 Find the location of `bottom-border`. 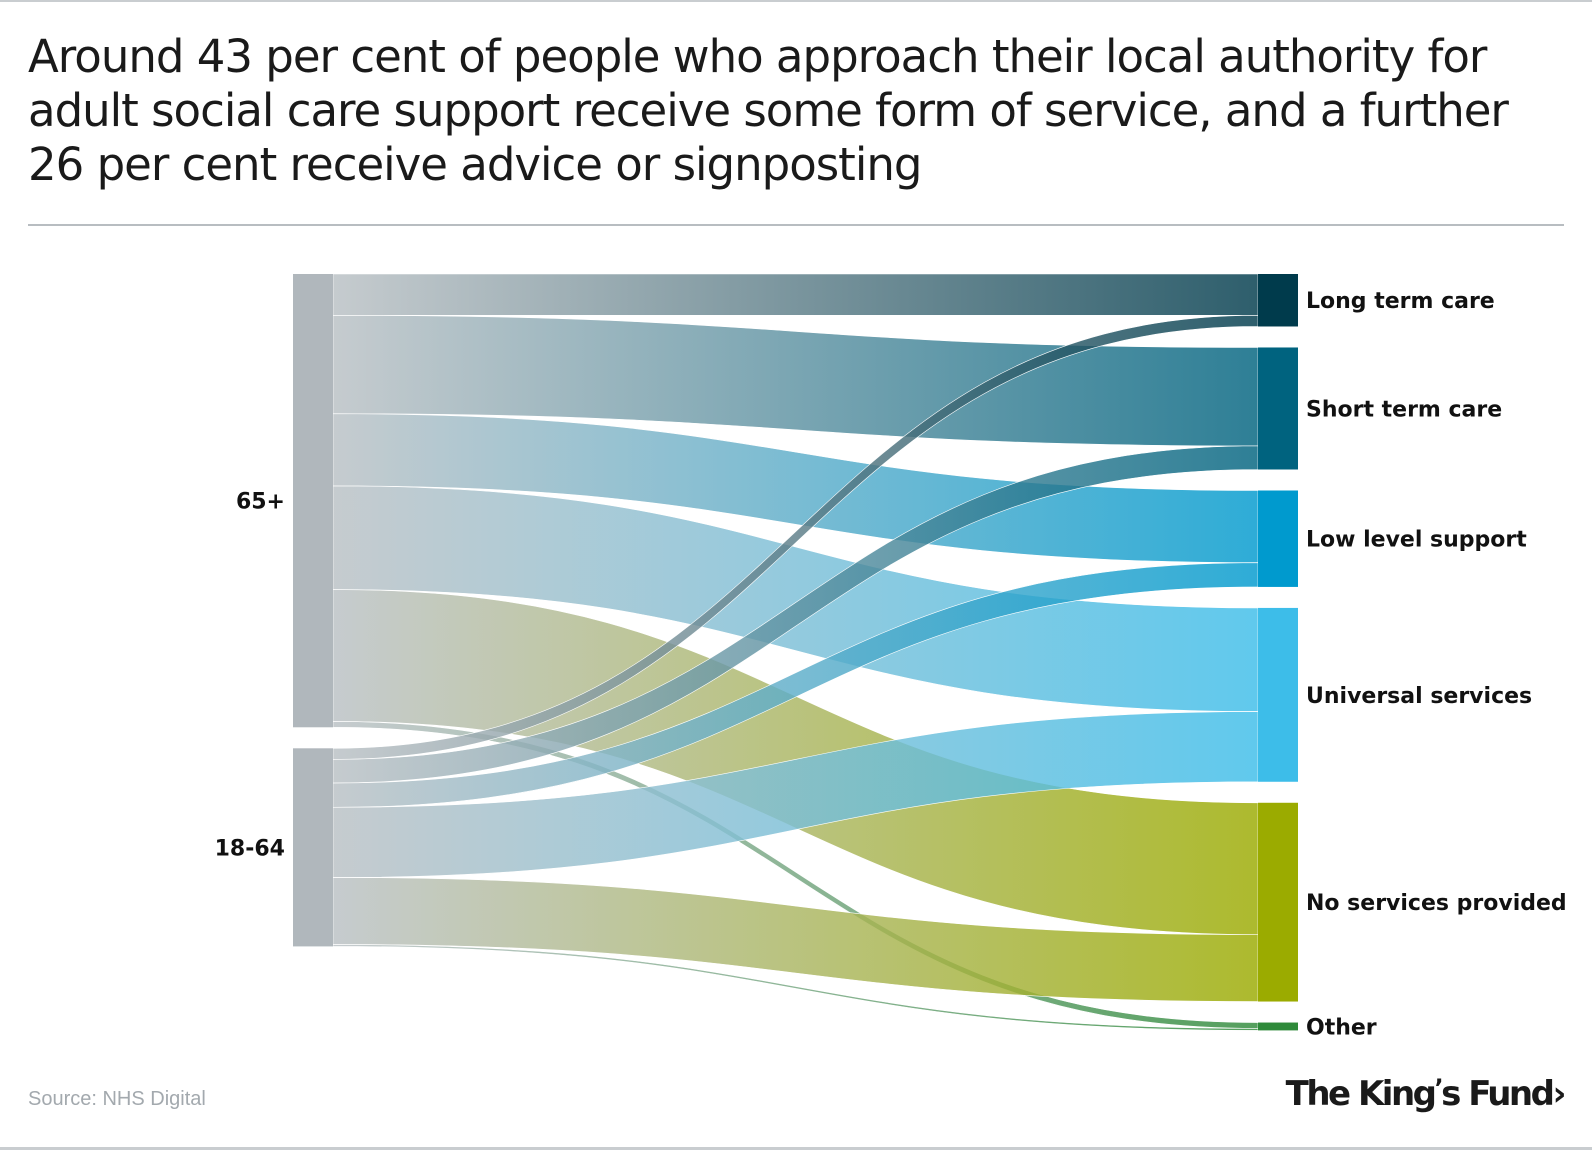

bottom-border is located at coordinates (796, 1148).